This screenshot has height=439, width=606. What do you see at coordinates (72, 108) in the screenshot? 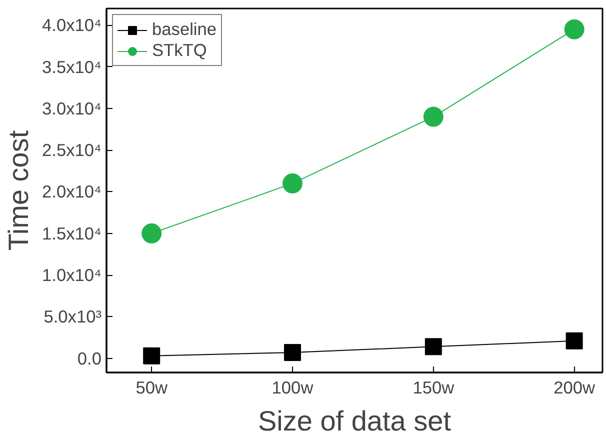
I see `y-tick-label: 3.0x10⁴` at bounding box center [72, 108].